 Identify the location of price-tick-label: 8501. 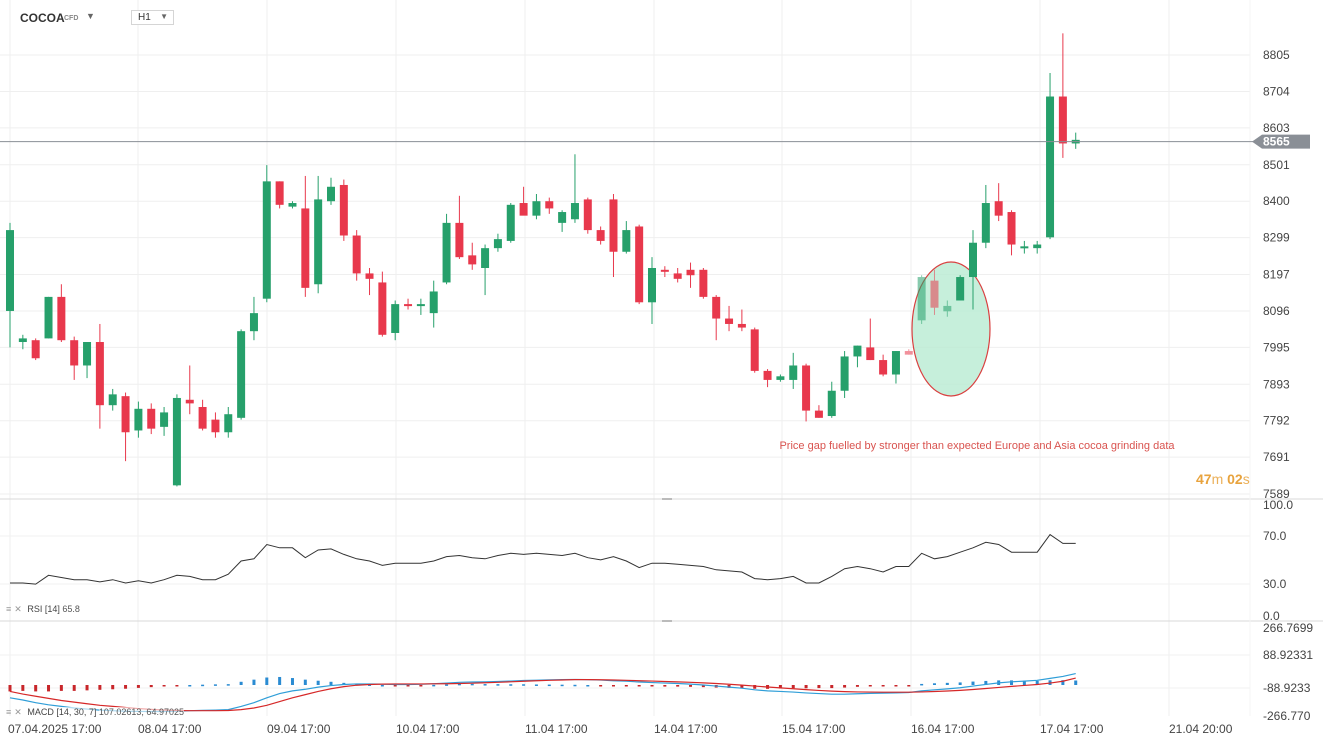
(1276, 165).